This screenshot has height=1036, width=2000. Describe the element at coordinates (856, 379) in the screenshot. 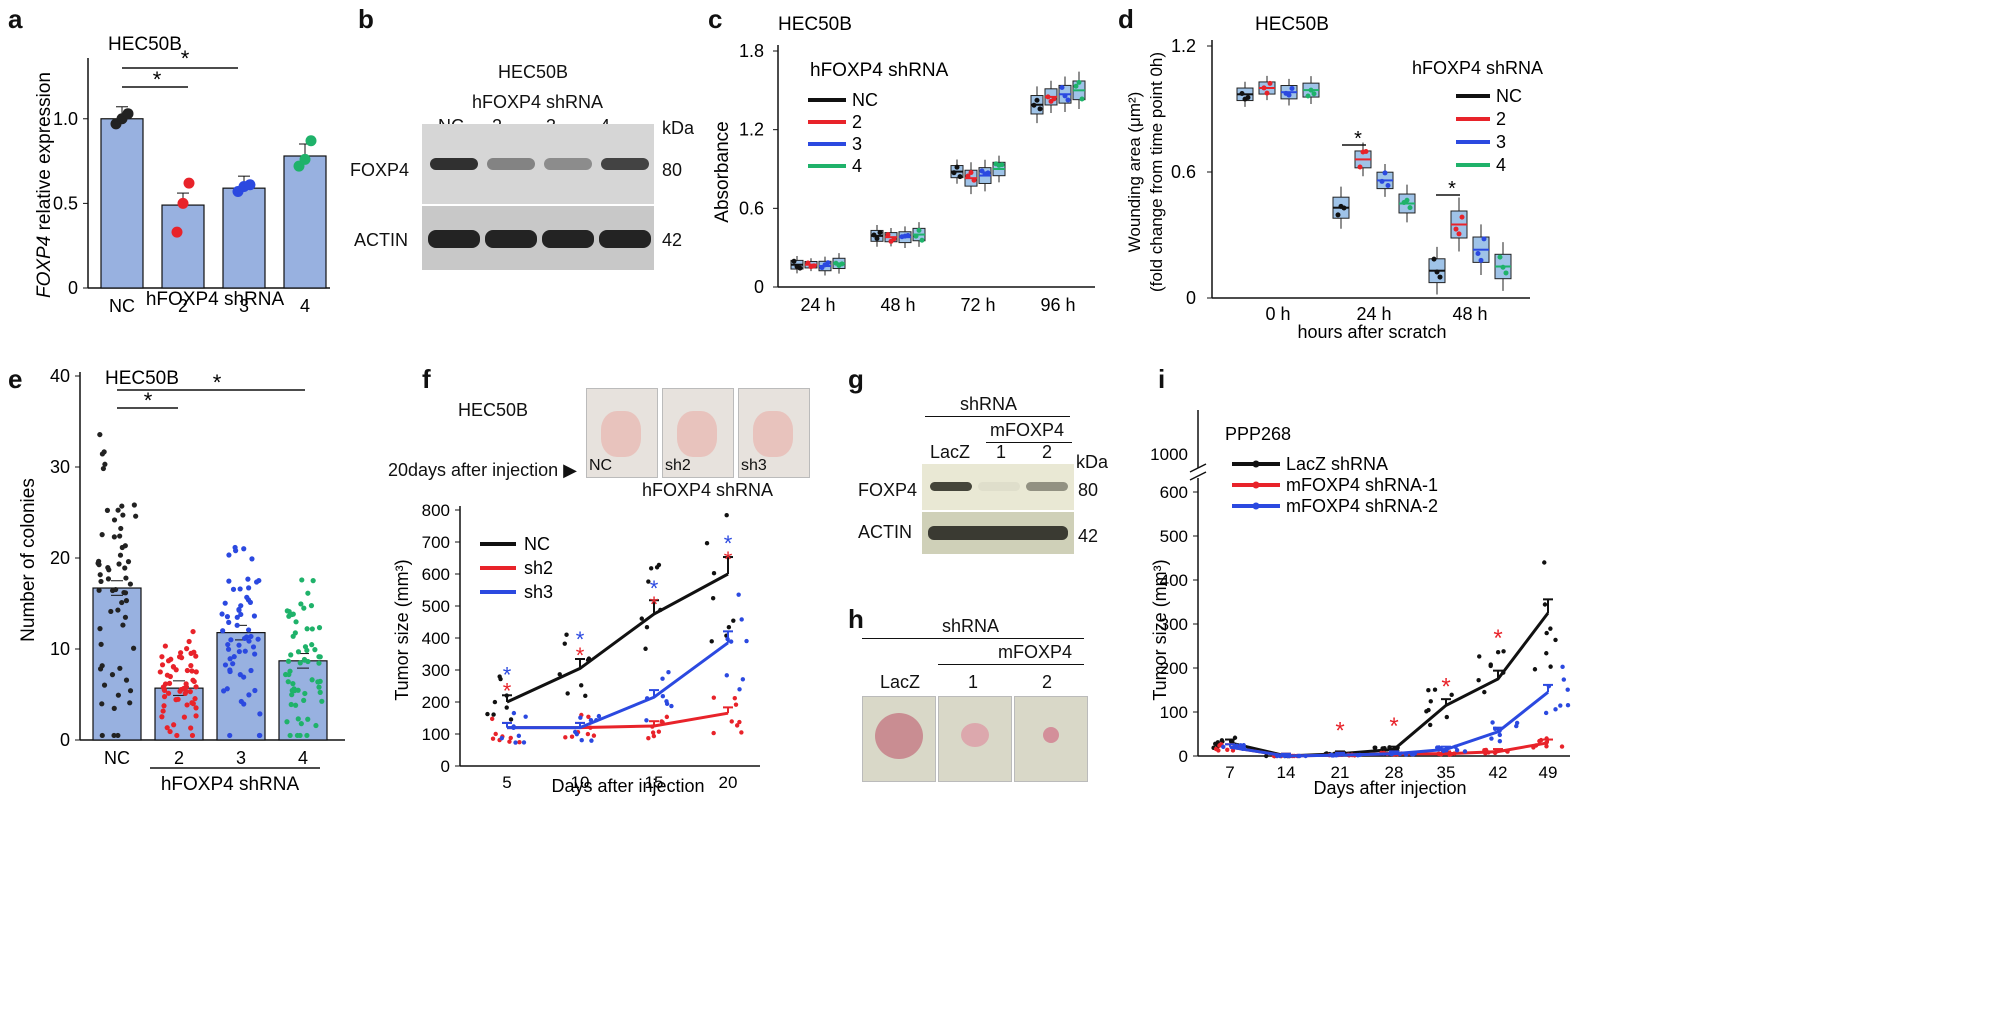

I see `panel-label-g: g` at that location.